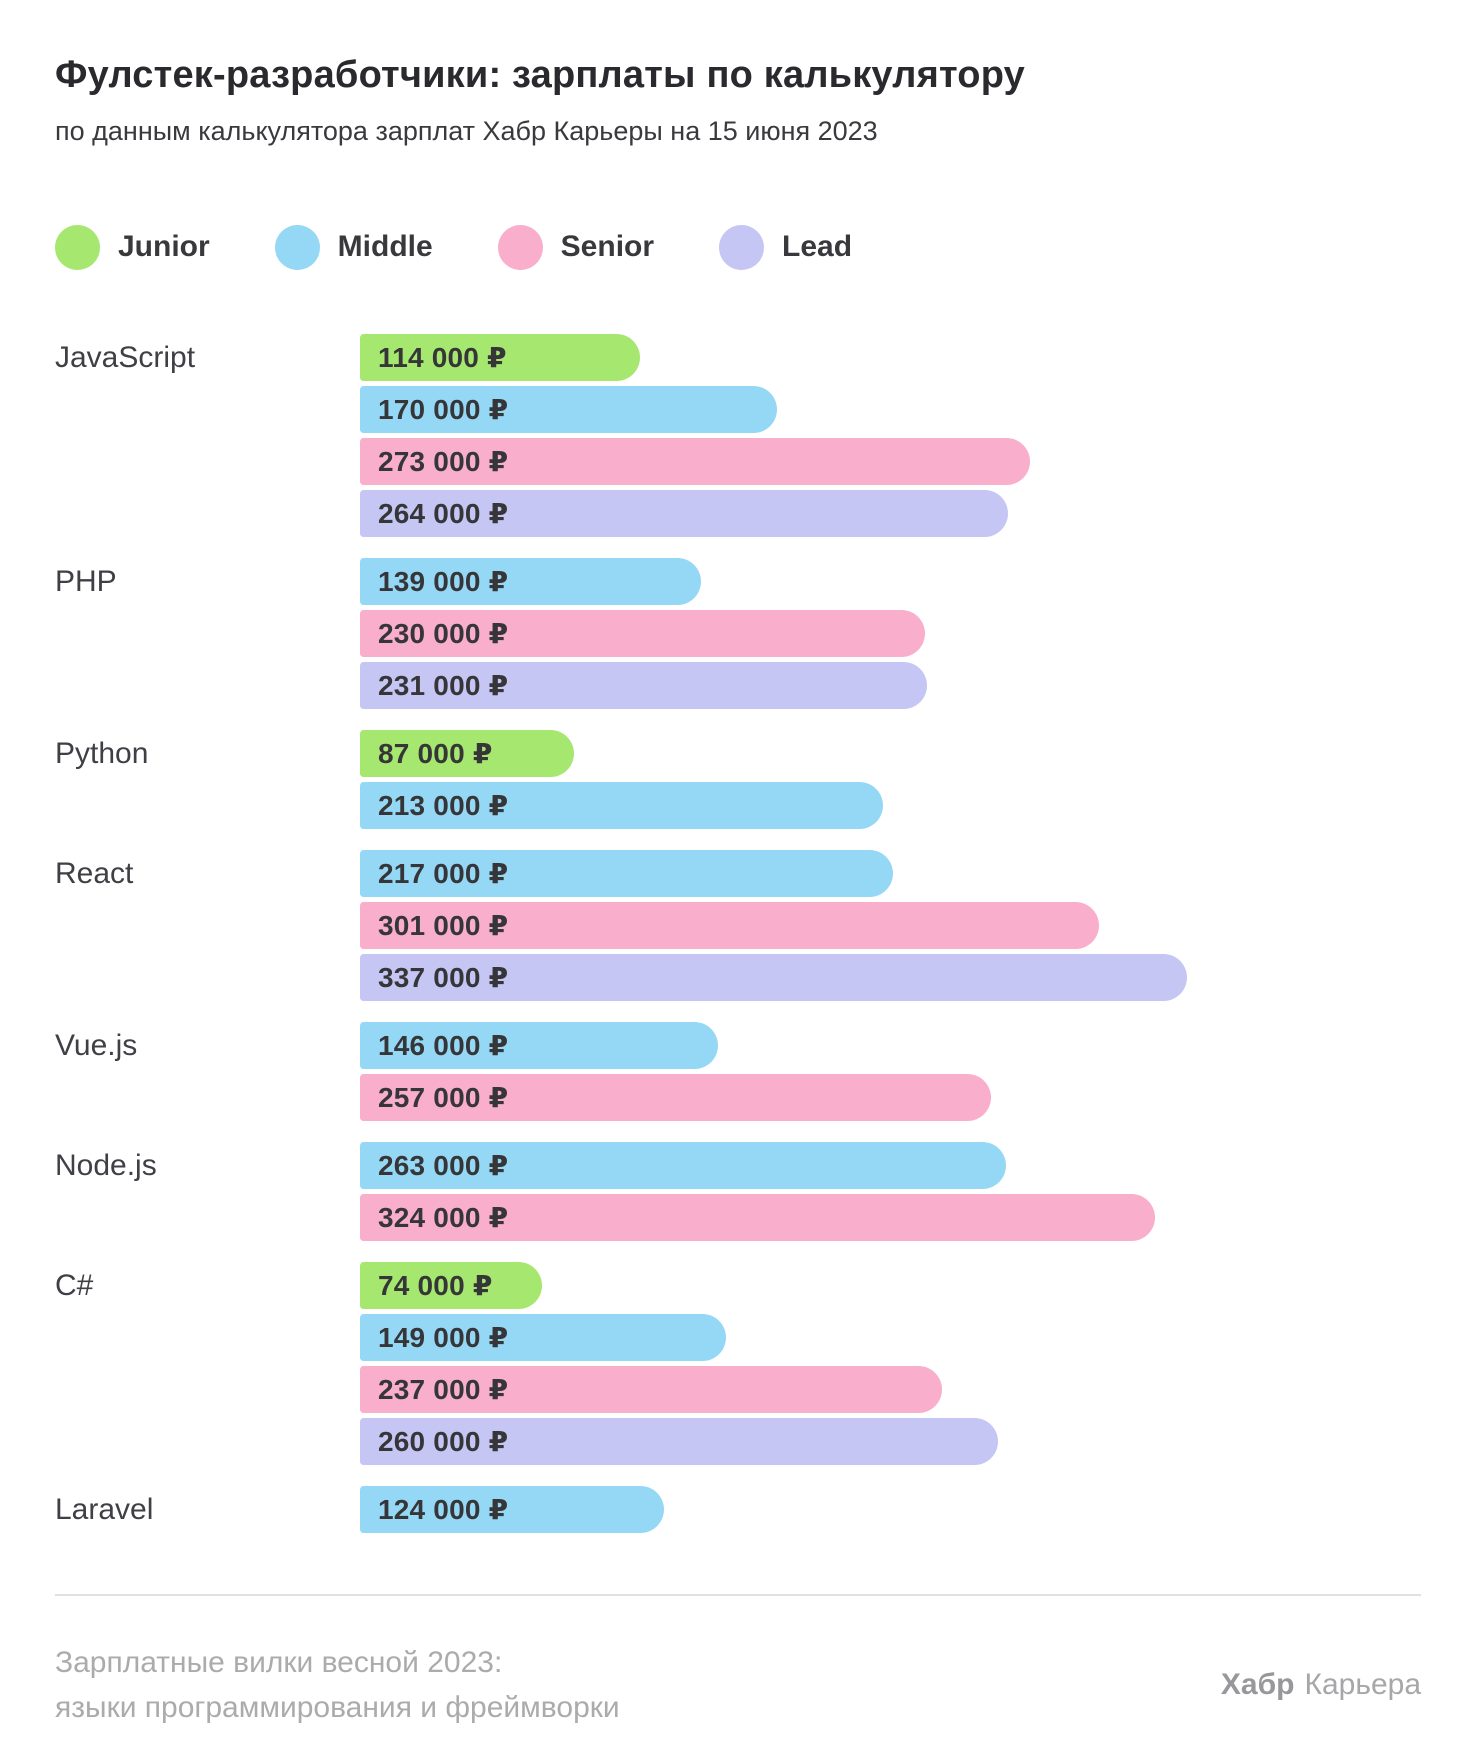 The height and width of the screenshot is (1752, 1476). Describe the element at coordinates (607, 246) in the screenshot. I see `legend-label: Senior` at that location.